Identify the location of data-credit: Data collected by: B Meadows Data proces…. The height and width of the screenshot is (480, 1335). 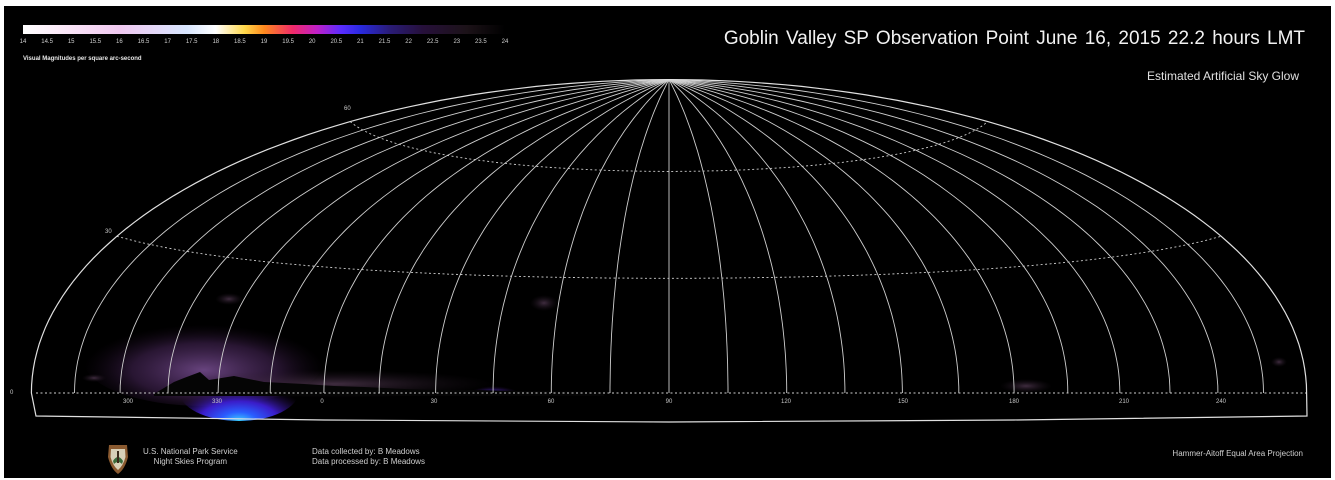
(368, 457).